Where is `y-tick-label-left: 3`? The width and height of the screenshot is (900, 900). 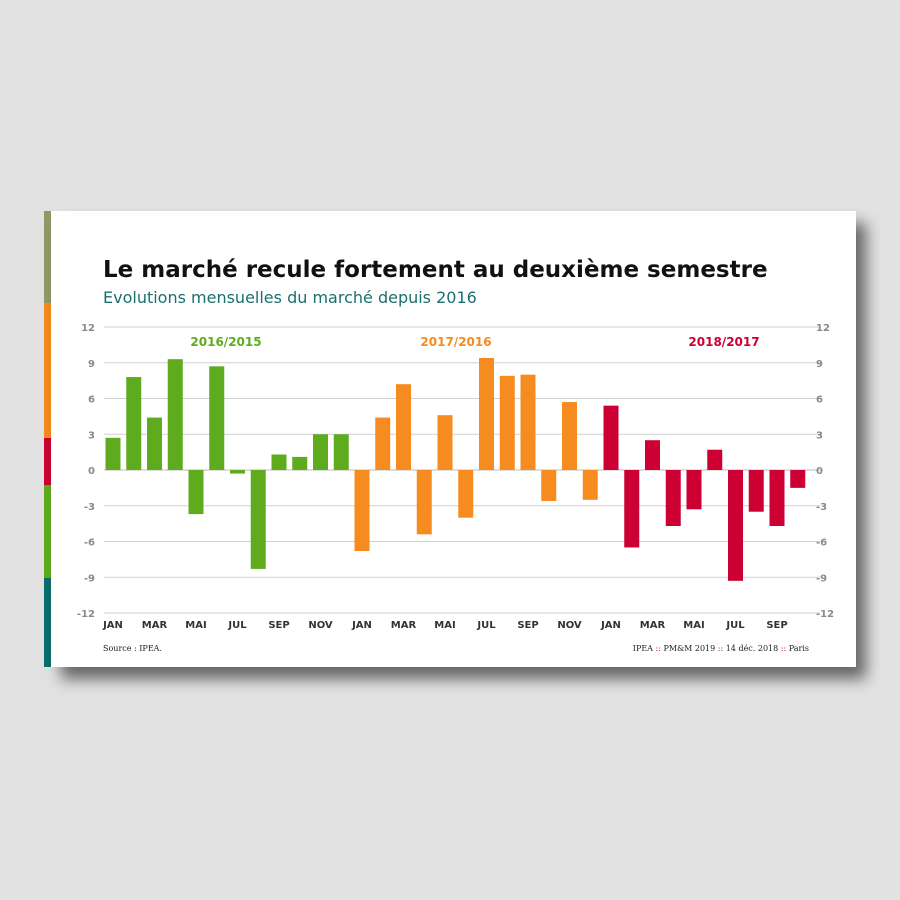
y-tick-label-left: 3 is located at coordinates (91, 435).